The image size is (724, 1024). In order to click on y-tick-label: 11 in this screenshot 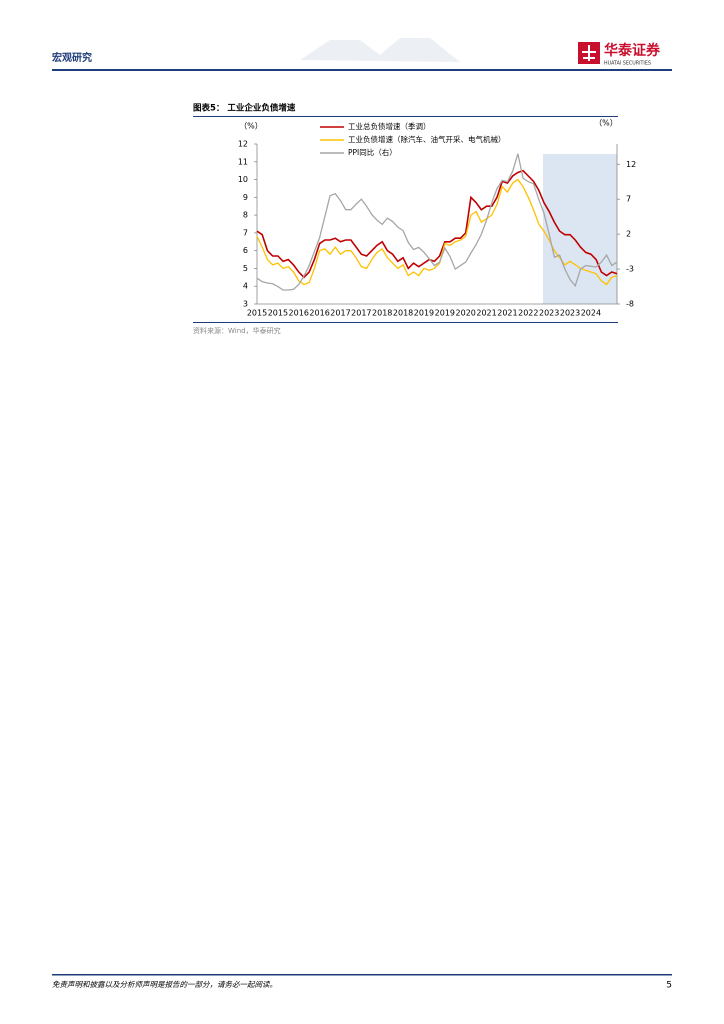, I will do `click(243, 161)`.